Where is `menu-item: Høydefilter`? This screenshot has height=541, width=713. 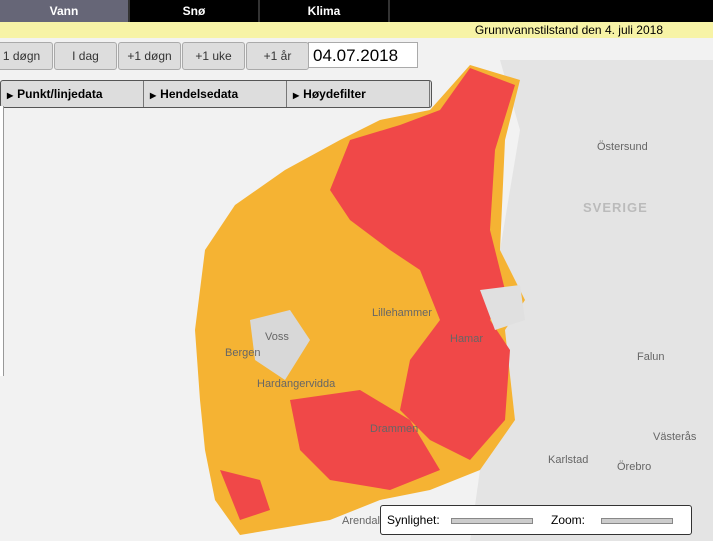 menu-item: Høydefilter is located at coordinates (358, 94).